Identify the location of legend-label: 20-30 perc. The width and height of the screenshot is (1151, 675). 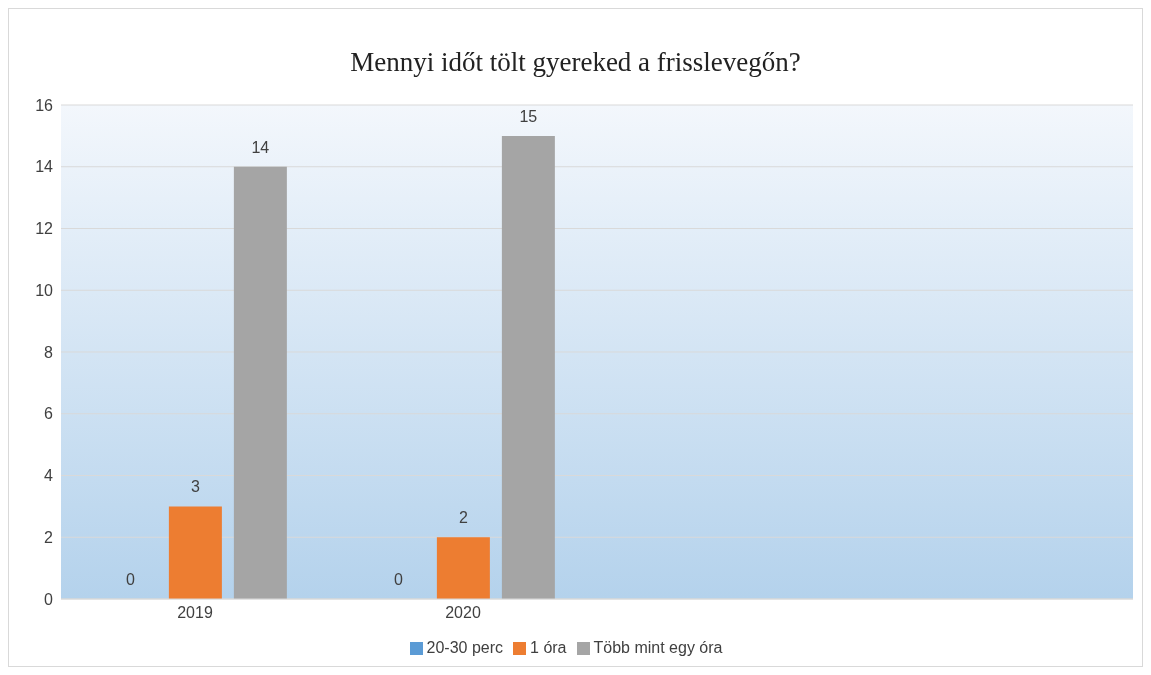
(465, 647).